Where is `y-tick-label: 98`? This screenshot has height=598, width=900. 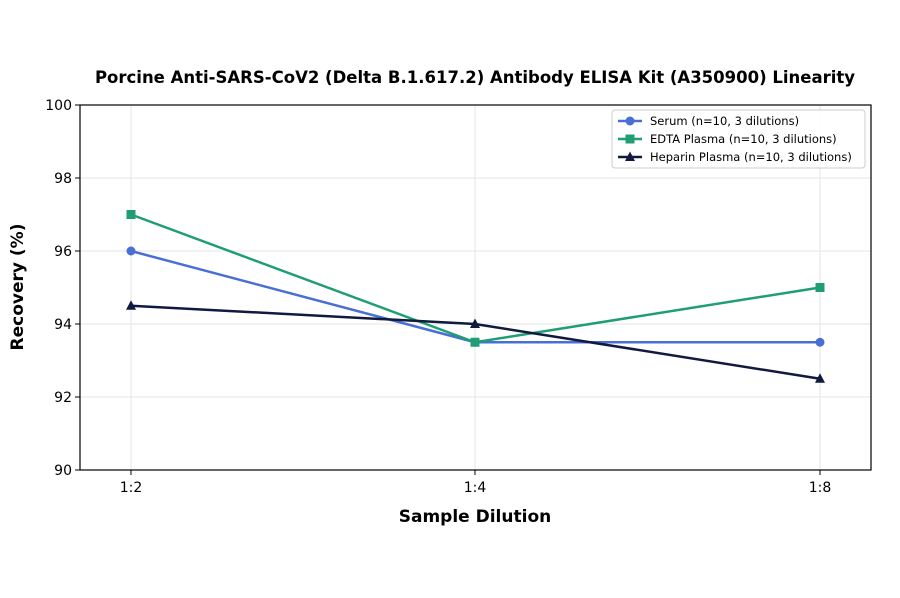
y-tick-label: 98 is located at coordinates (63, 179).